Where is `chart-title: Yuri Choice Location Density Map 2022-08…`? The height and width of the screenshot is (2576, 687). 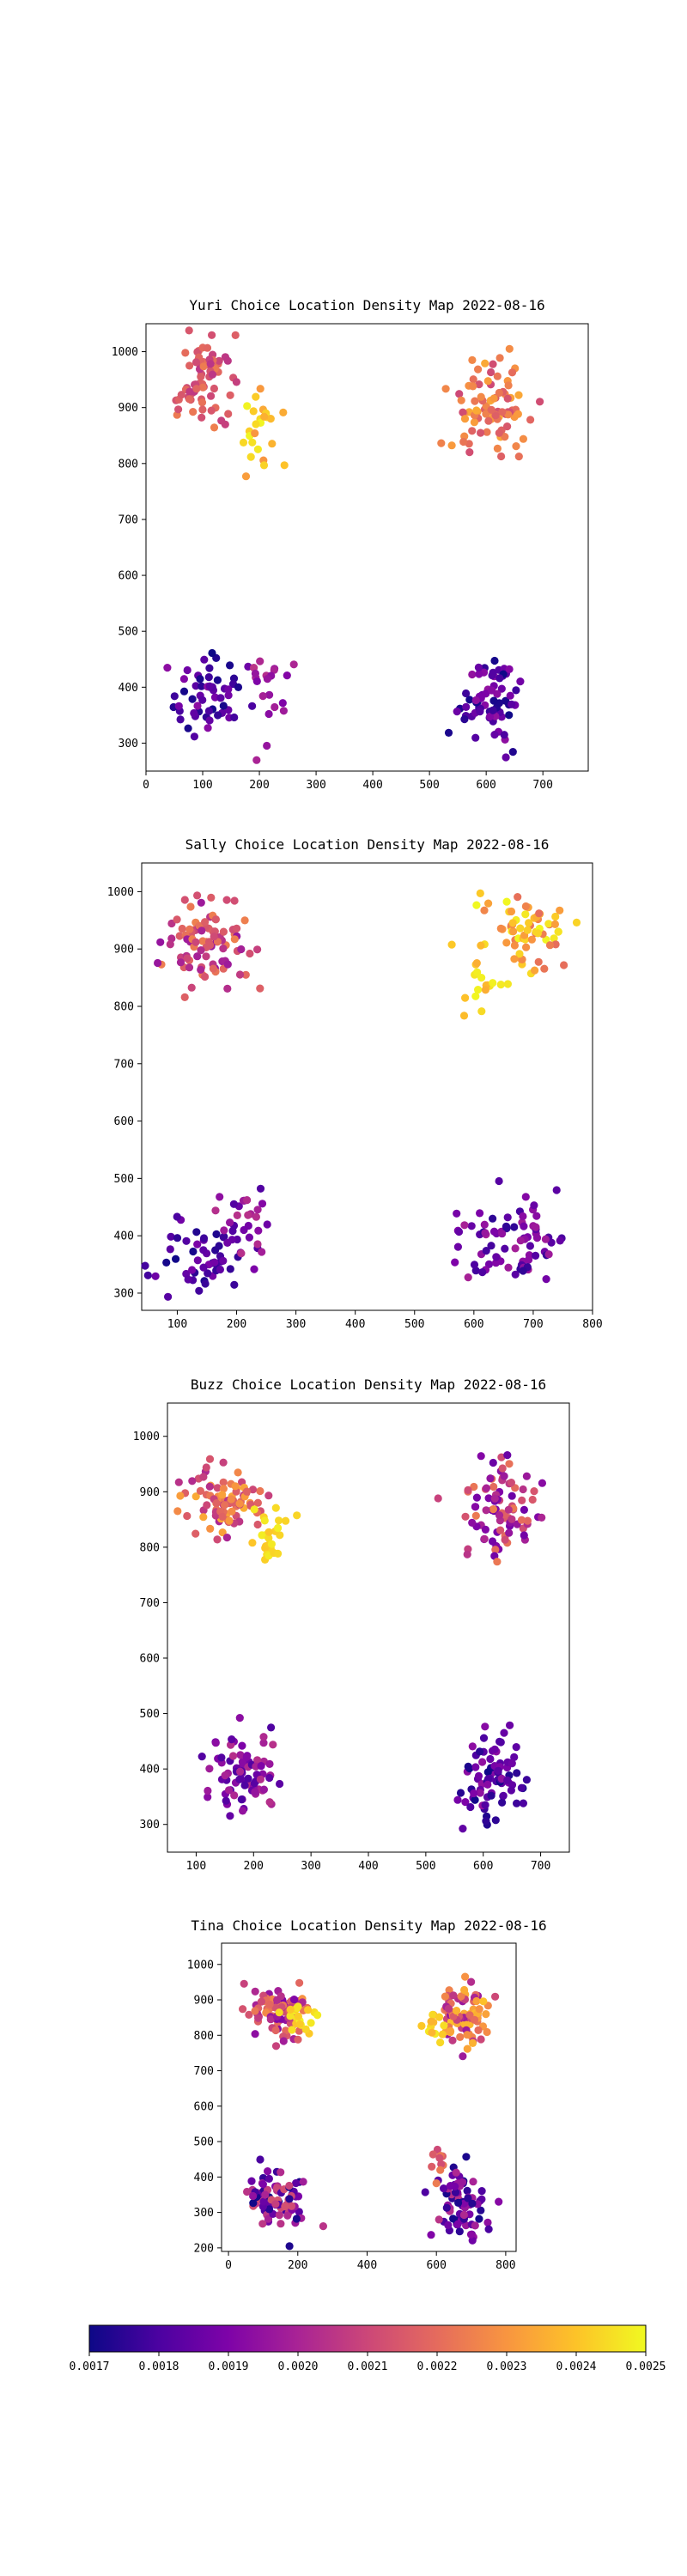 chart-title: Yuri Choice Location Density Map 2022-08… is located at coordinates (366, 305).